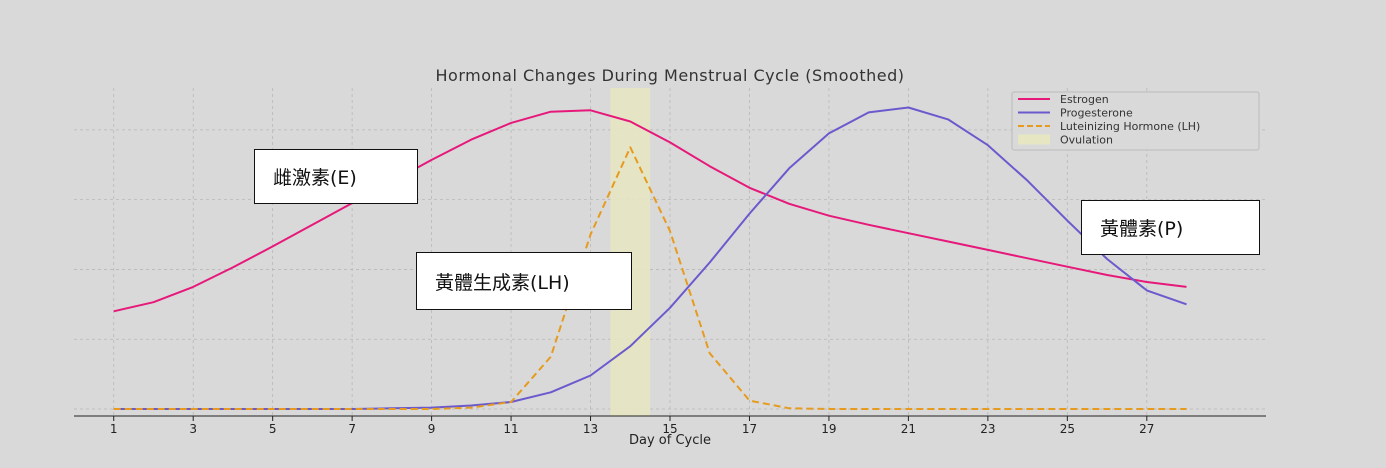  I want to click on estrogen-annotation: 雌激素(E), so click(336, 176).